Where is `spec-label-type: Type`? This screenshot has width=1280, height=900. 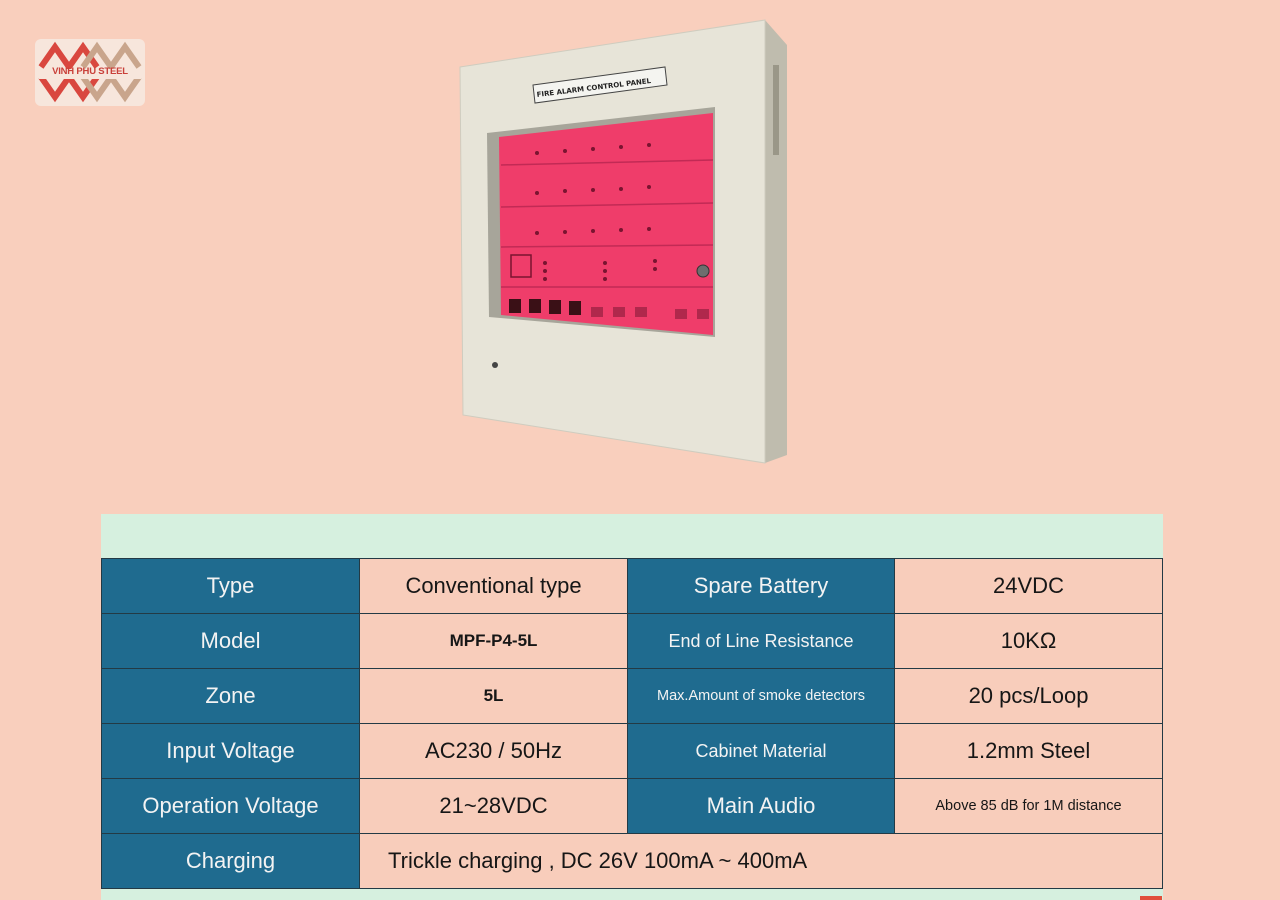
spec-label-type: Type is located at coordinates (230, 586).